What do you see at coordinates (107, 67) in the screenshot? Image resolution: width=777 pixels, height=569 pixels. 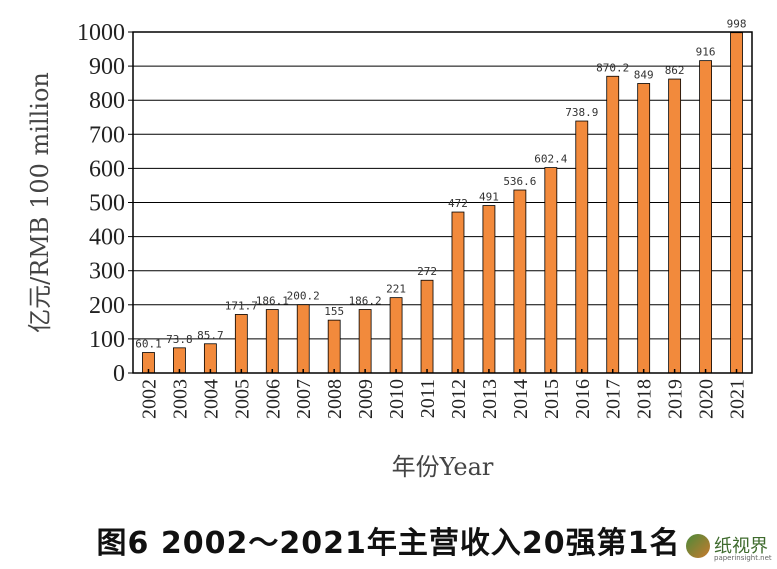 I see `y-tick-label: 900` at bounding box center [107, 67].